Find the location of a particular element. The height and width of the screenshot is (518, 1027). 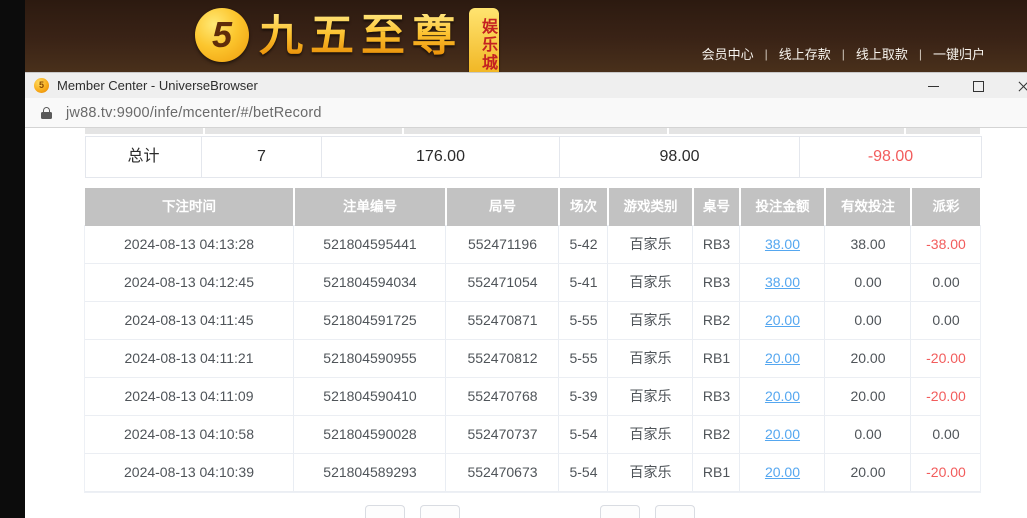

lock-shackle is located at coordinates (46, 110).